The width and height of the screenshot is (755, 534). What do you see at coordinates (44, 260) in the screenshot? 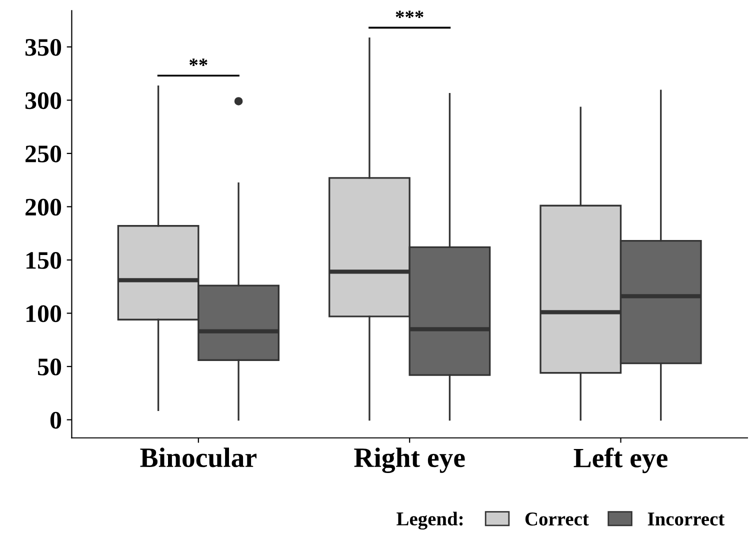
I see `y-tick-label: 150` at bounding box center [44, 260].